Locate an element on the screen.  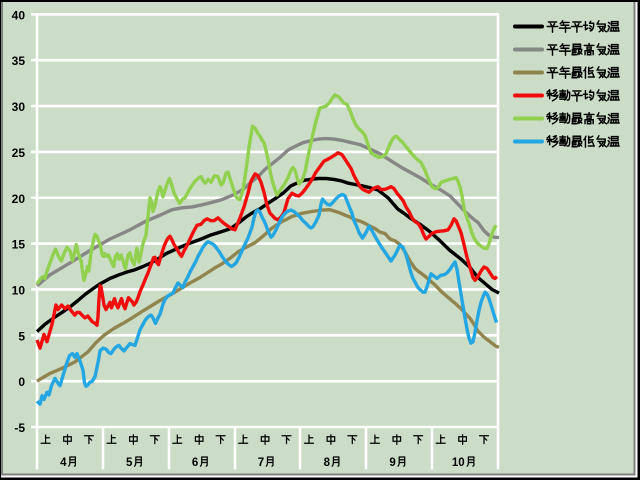
svg-text: 7 is located at coordinates (261, 463).